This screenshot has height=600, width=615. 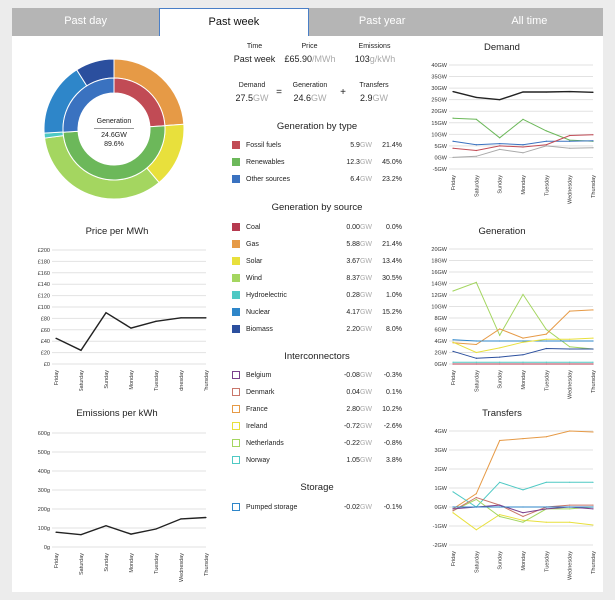 What do you see at coordinates (236, 244) in the screenshot?
I see `gas-swatch` at bounding box center [236, 244].